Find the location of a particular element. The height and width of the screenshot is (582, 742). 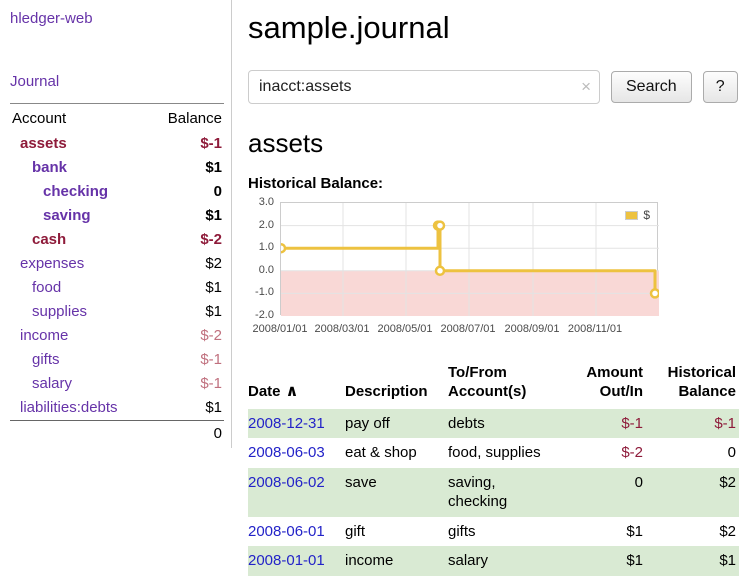

chart-title: Historical Balance: is located at coordinates (316, 183).